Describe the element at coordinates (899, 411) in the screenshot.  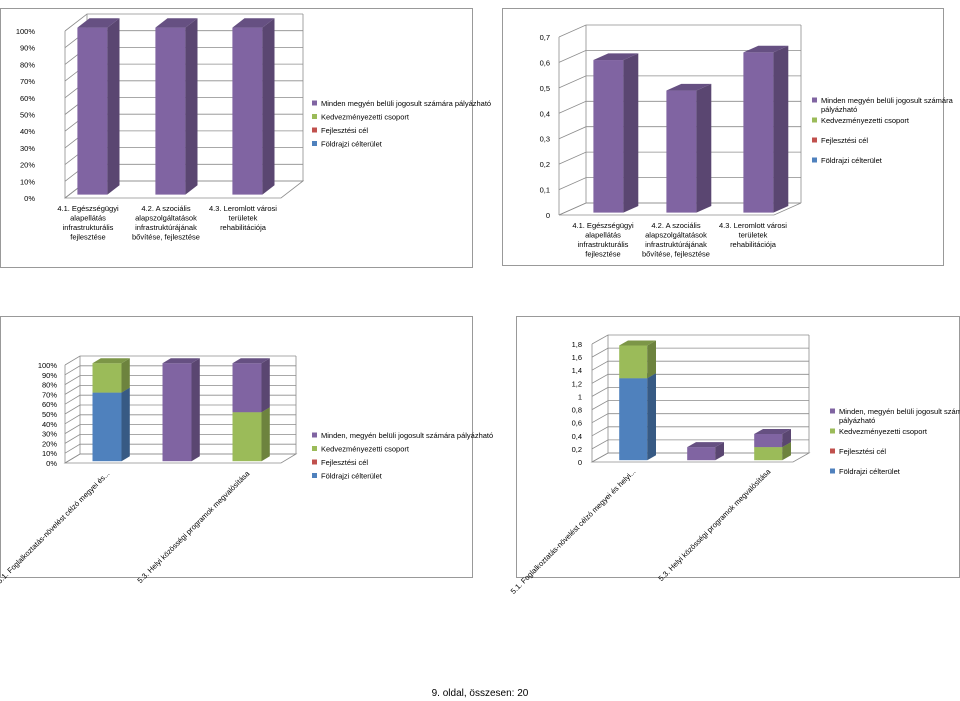
I see `legend-label: Minden, megyén belüli jogosult számára` at that location.